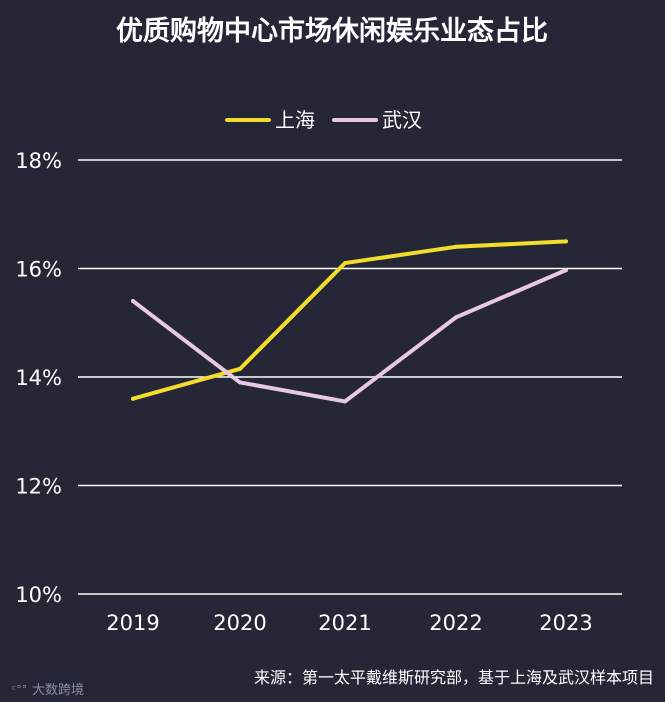 The height and width of the screenshot is (702, 665). I want to click on y-tick-label: 14%, so click(38, 378).